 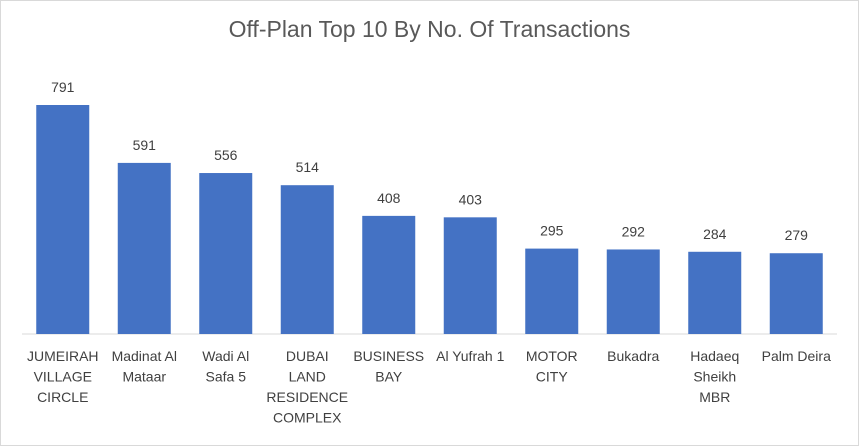 I want to click on category-label: Palm Deira, so click(x=796, y=356).